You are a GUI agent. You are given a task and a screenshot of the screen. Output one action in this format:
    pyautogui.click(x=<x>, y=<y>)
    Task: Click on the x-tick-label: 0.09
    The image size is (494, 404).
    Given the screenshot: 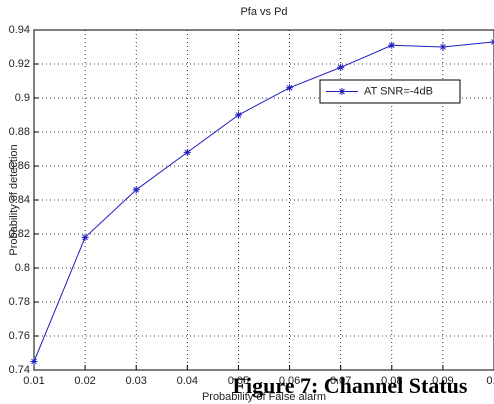 What is the action you would take?
    pyautogui.click(x=442, y=381)
    